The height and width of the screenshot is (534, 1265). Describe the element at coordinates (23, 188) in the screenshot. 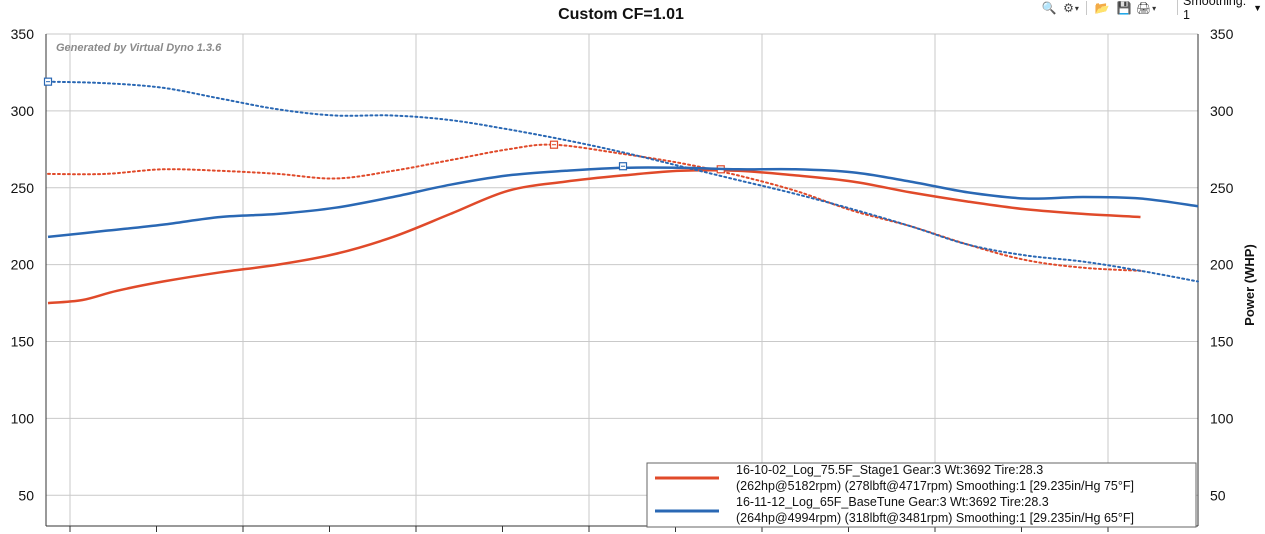

I see `y-tick-label-left: 250` at that location.